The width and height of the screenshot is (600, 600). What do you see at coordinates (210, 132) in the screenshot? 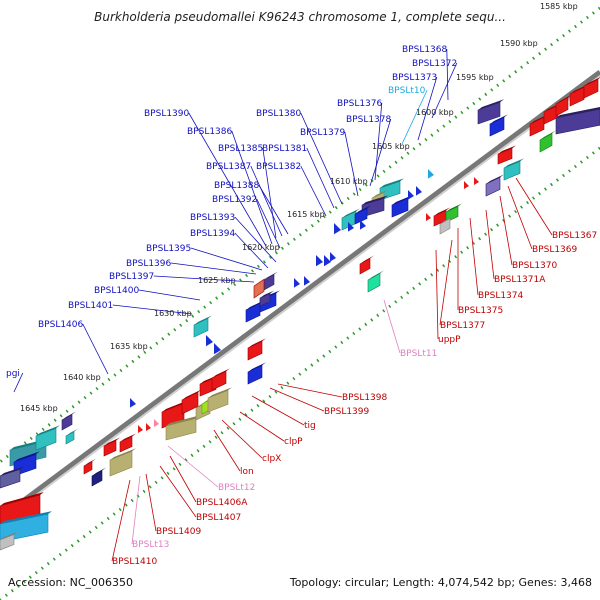
I see `gene-label-forward: BPSL1386` at bounding box center [210, 132].